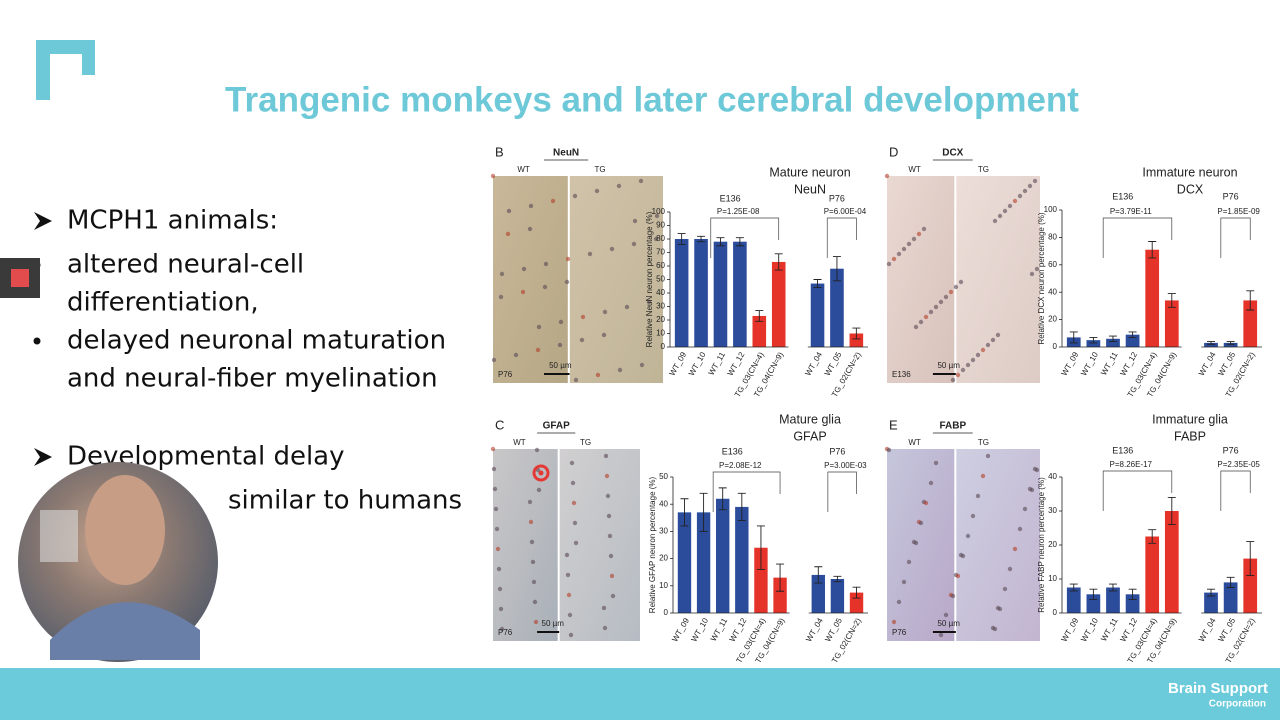 This screenshot has width=1280, height=720. Describe the element at coordinates (59, 536) in the screenshot. I see `webcam-window` at that location.